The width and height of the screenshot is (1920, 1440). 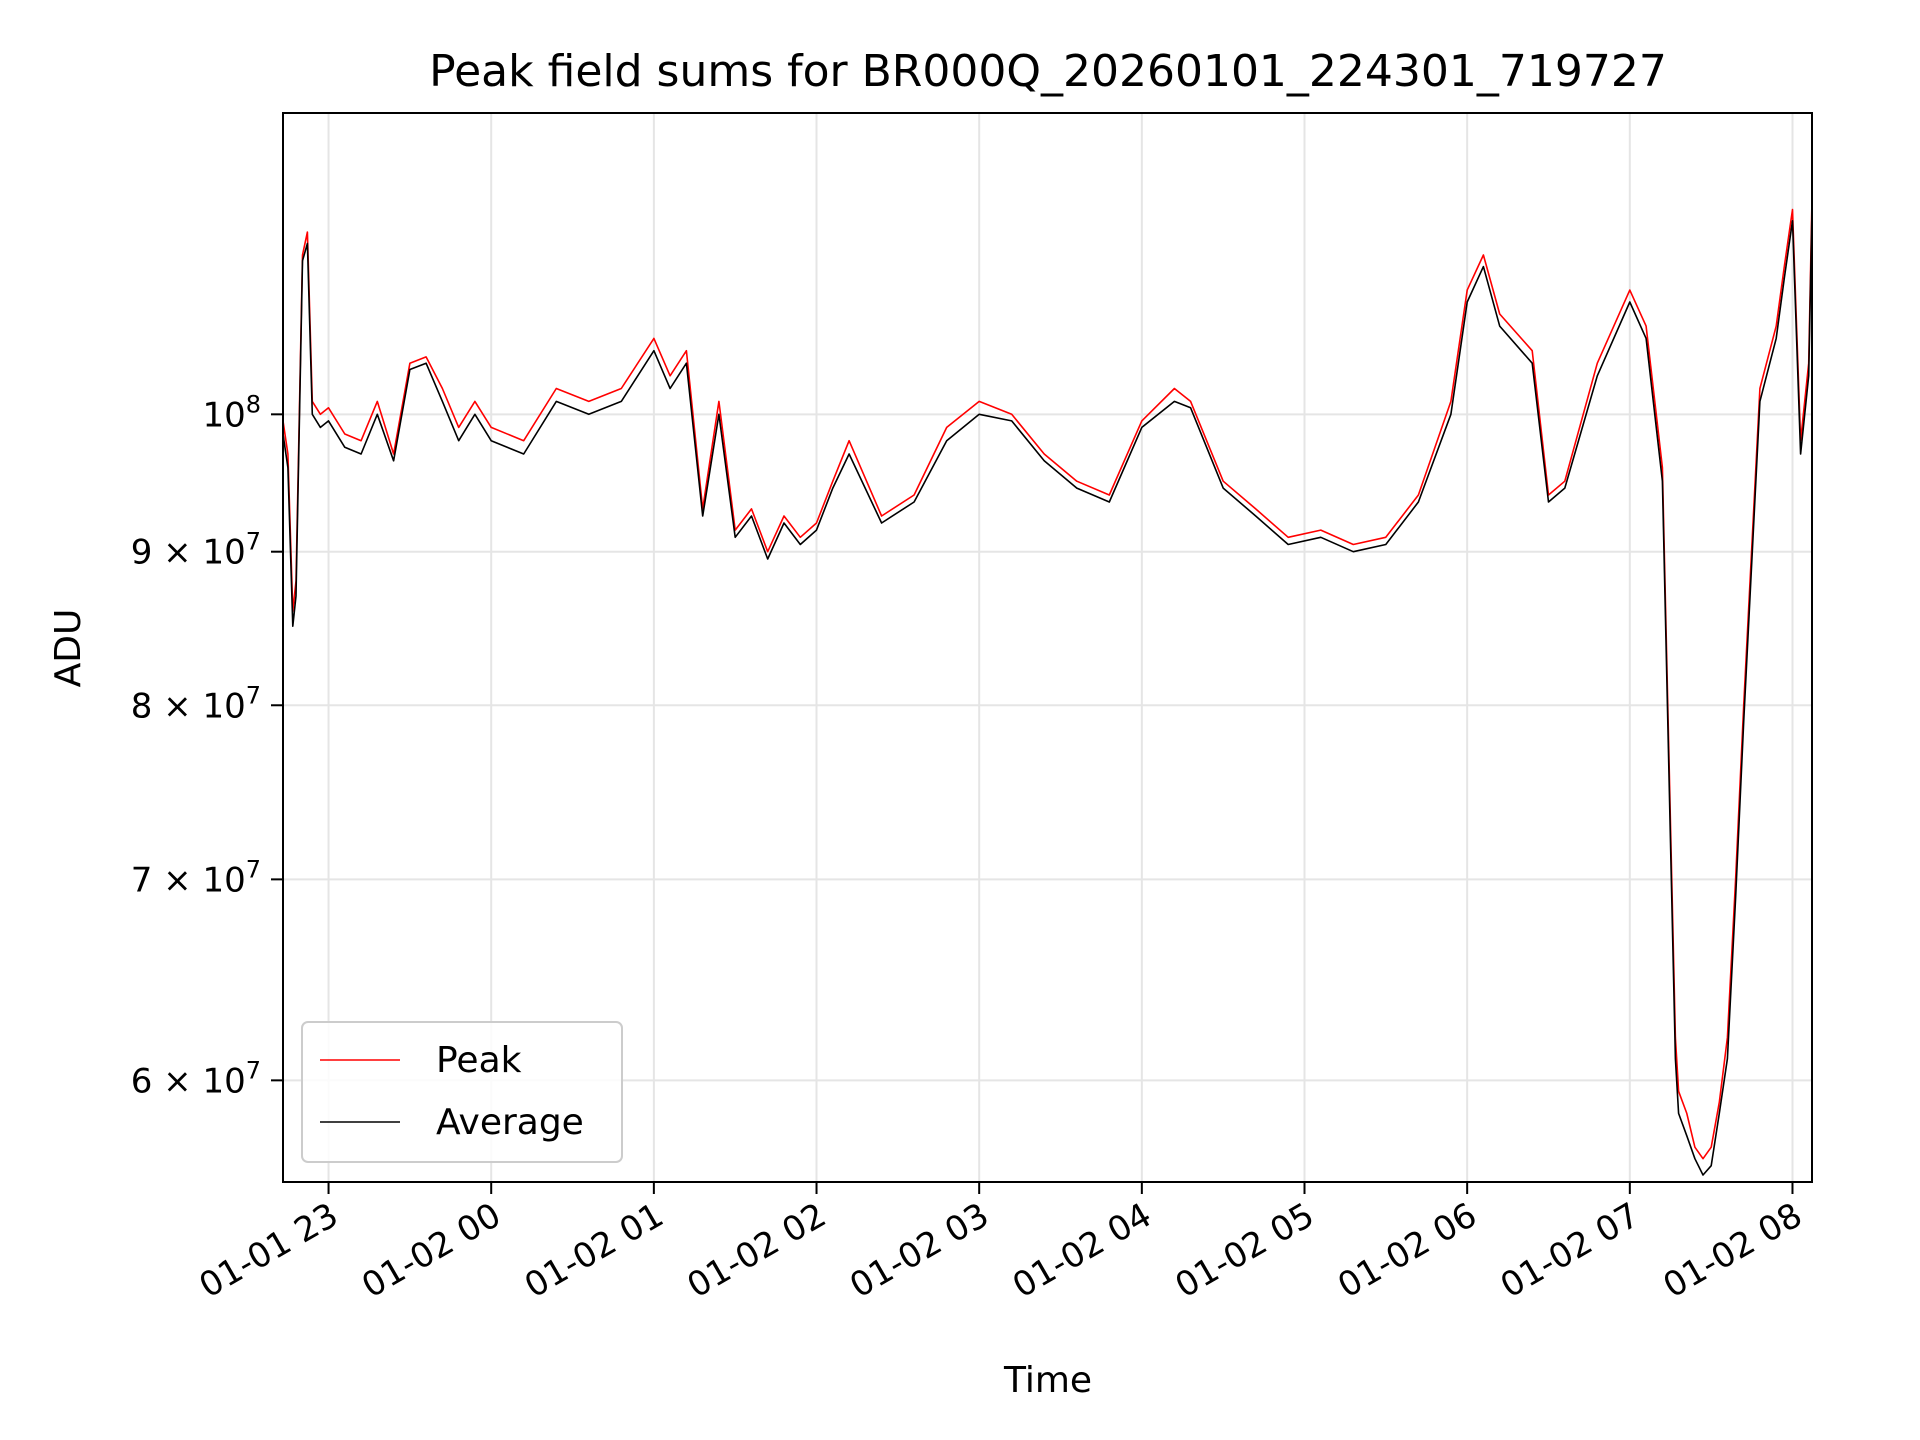 I want to click on y-tick-label: 7 × 107, so click(x=196, y=877).